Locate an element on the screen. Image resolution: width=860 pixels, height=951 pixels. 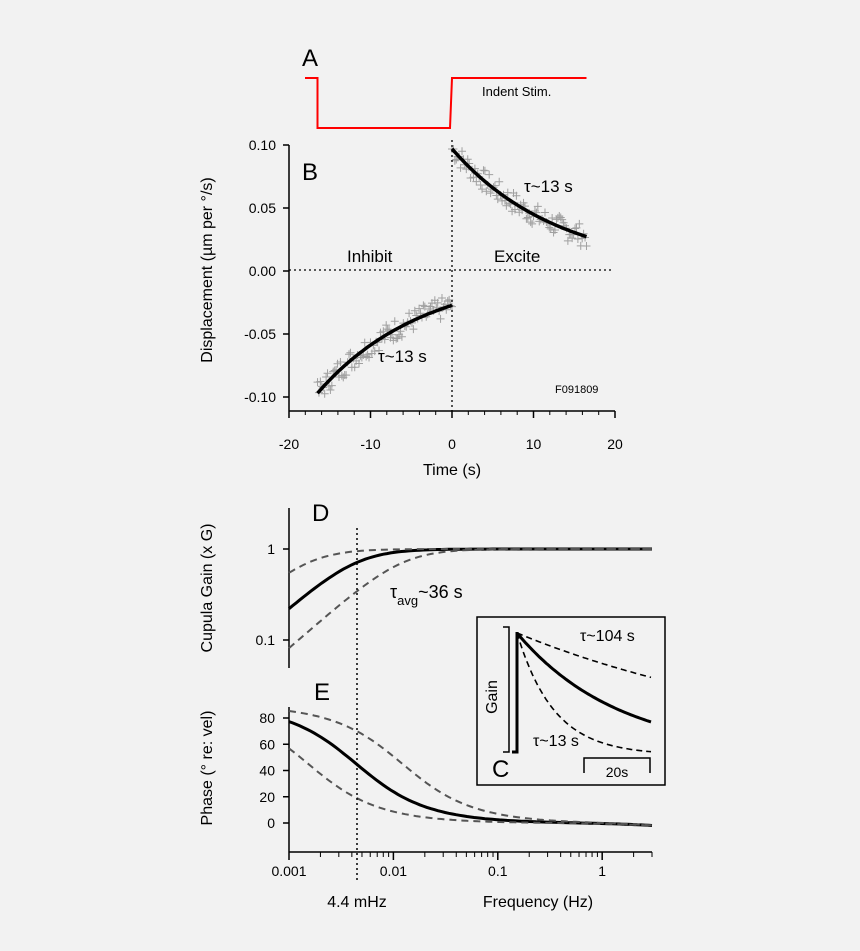
panel-a-label: A is located at coordinates (310, 58).